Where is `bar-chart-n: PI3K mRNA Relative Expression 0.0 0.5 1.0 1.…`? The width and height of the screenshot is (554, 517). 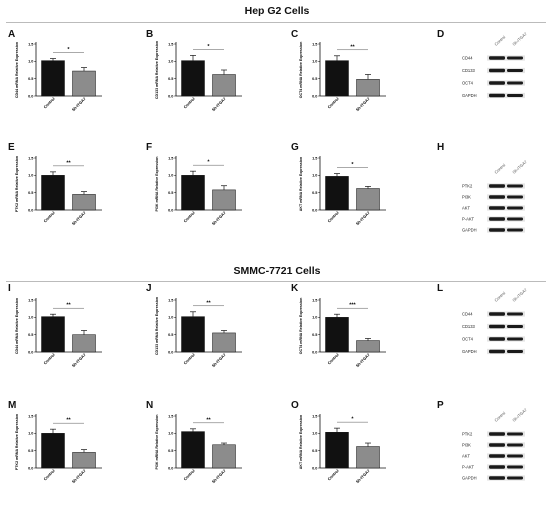 bar-chart-n: PI3K mRNA Relative Expression 0.0 0.5 1.0 1.… is located at coordinates (198, 449).